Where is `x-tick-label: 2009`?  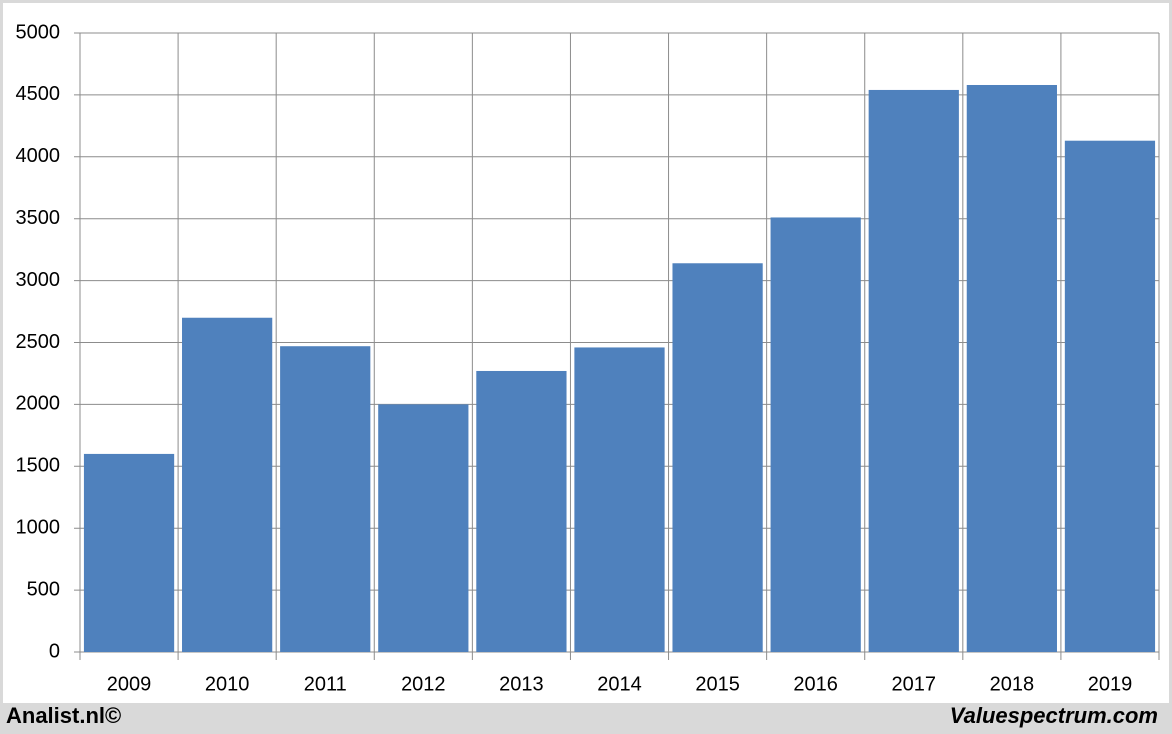
x-tick-label: 2009 is located at coordinates (129, 684).